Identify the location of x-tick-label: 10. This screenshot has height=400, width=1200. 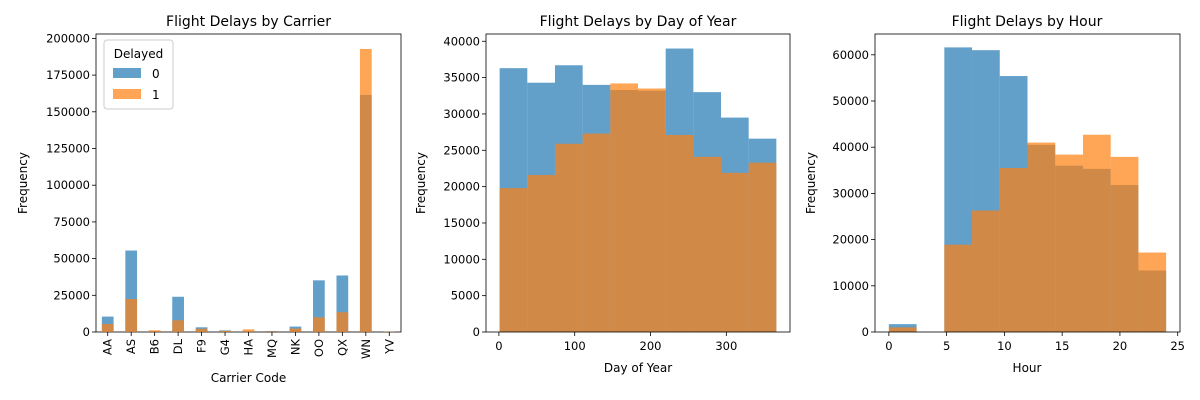
(1004, 346).